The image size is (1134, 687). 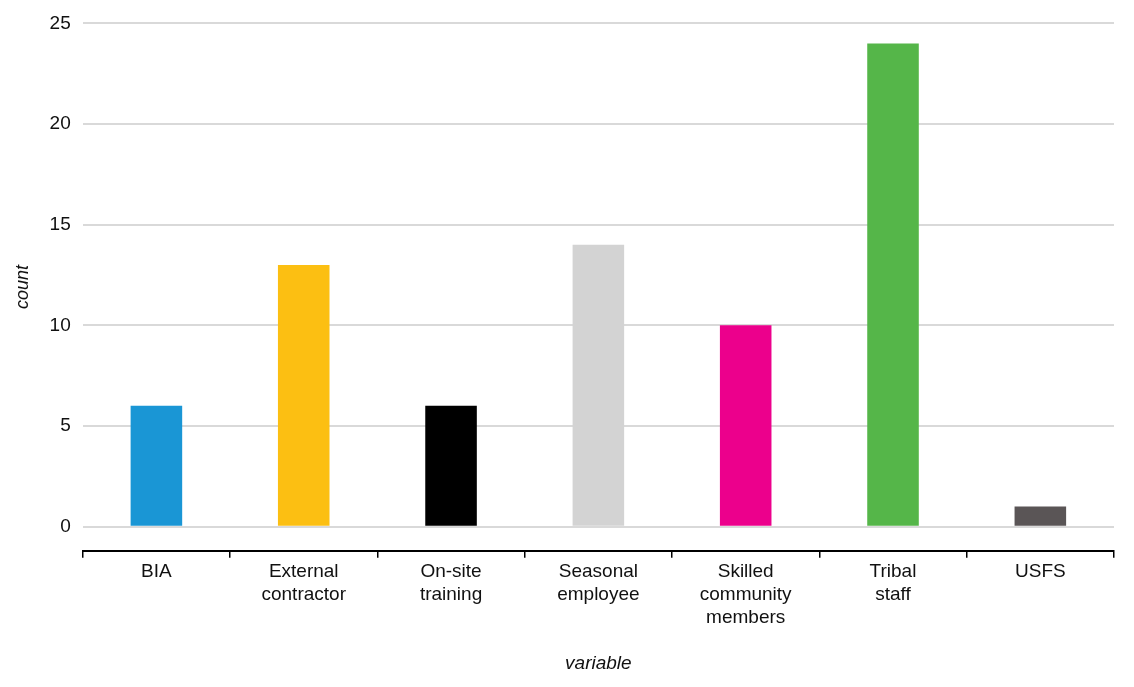 What do you see at coordinates (60, 324) in the screenshot?
I see `y-tick-label: 10` at bounding box center [60, 324].